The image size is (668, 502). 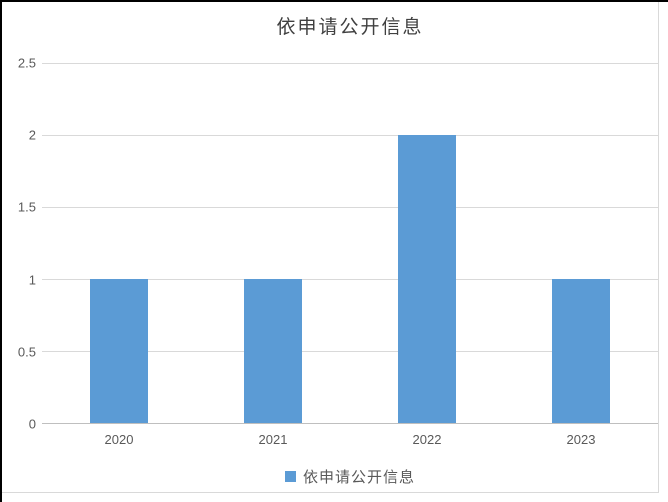 What do you see at coordinates (19, 244) in the screenshot?
I see `y-axis: 0 0.5 1 1.5 2 2.5` at bounding box center [19, 244].